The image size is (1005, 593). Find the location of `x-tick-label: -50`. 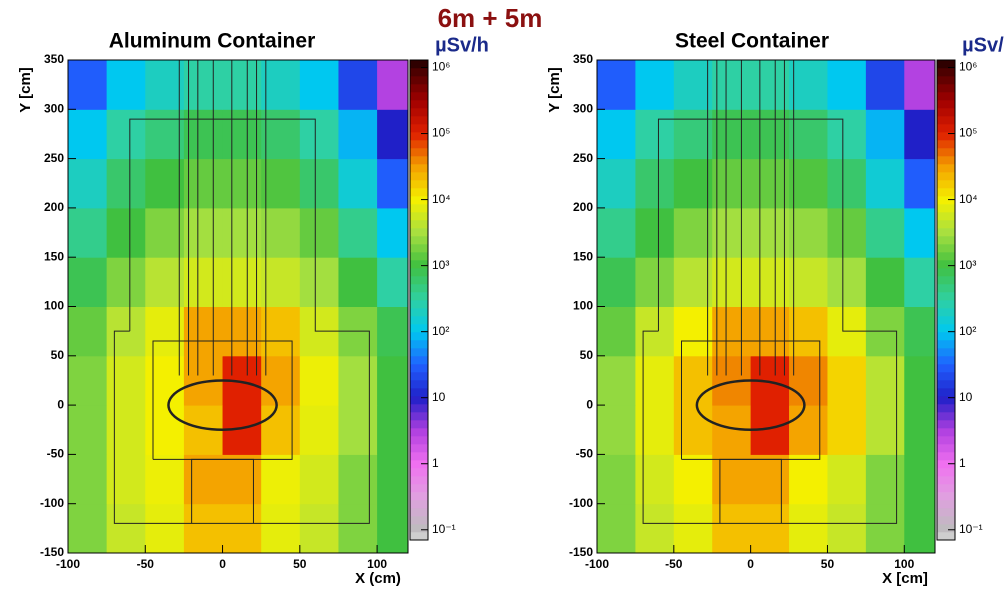

x-tick-label: -50 is located at coordinates (674, 564).